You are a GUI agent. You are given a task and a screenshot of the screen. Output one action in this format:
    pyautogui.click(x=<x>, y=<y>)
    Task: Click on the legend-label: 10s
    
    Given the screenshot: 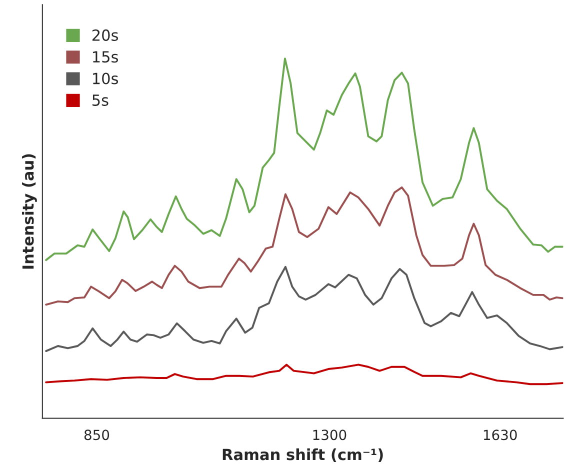 What is the action you would take?
    pyautogui.click(x=105, y=78)
    